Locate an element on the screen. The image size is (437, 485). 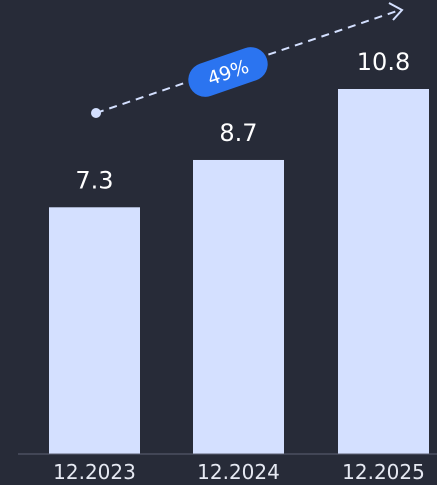
growth-badge: 49% is located at coordinates (228, 72).